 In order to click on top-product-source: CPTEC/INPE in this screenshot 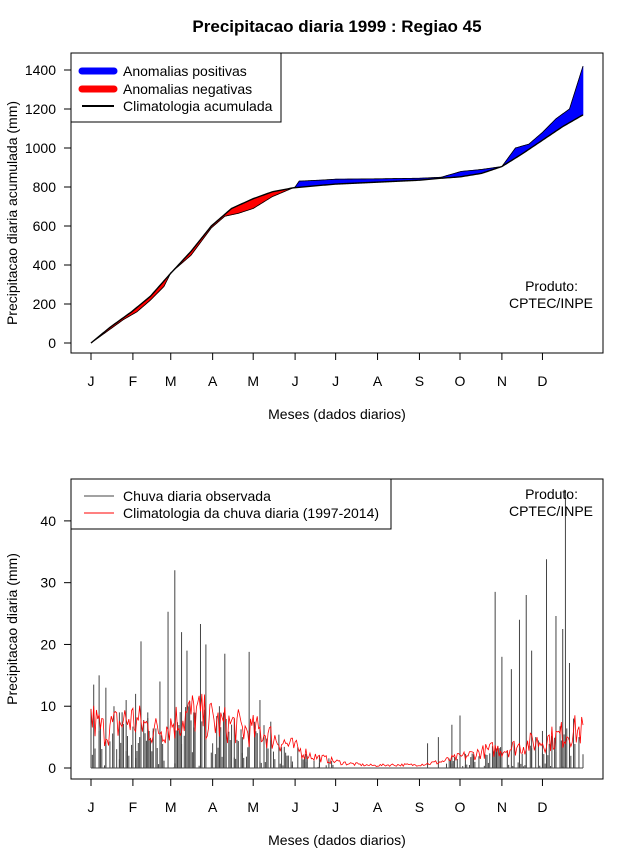, I will do `click(551, 303)`.